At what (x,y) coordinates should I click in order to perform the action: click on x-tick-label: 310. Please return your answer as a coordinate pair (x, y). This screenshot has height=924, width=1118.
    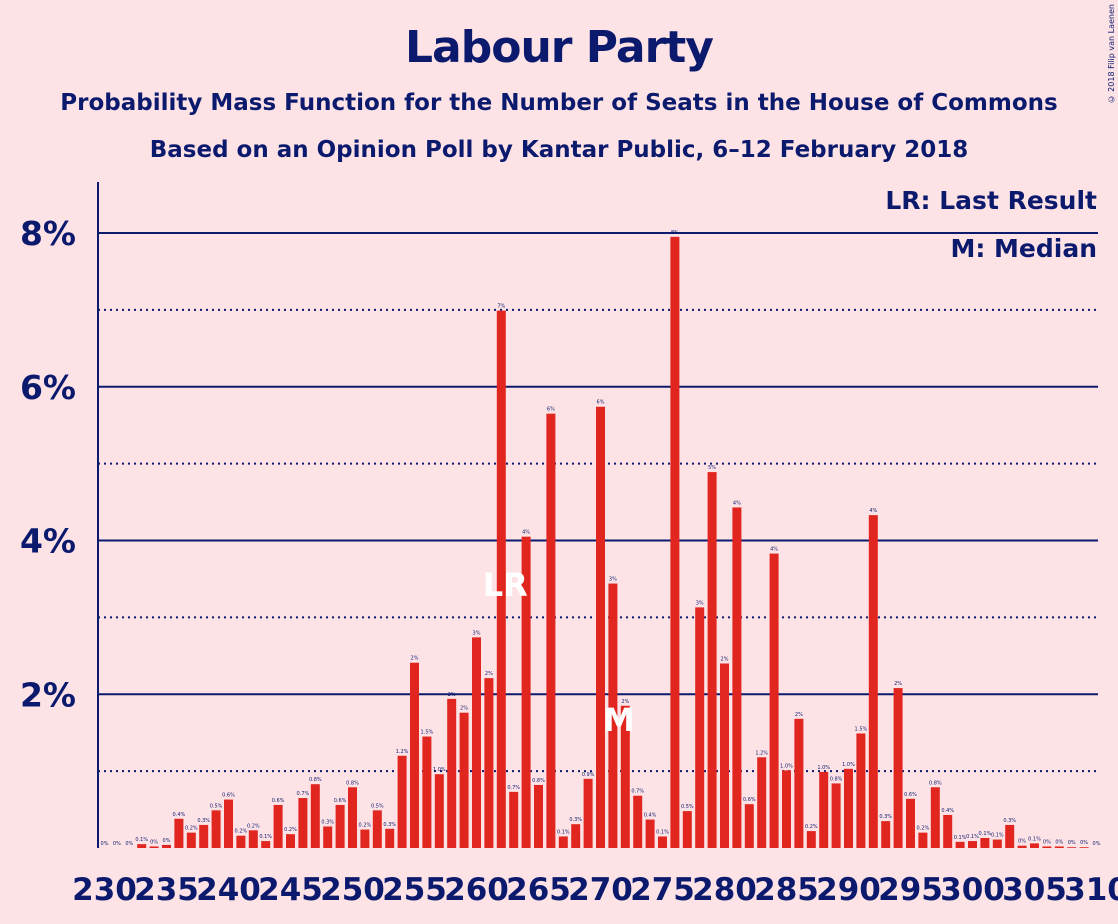
    Looking at the image, I should click on (1091, 890).